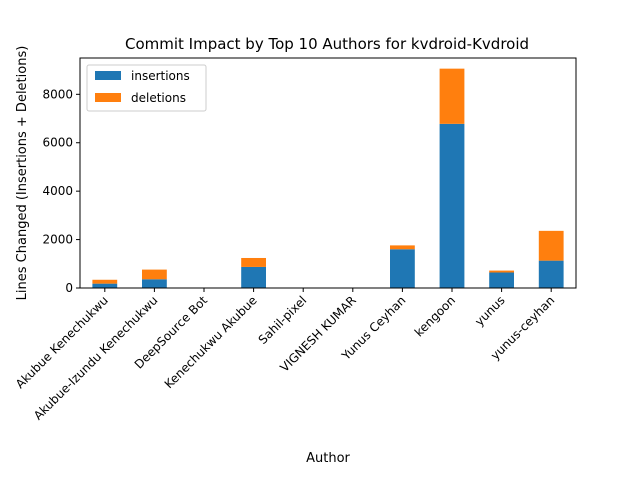 This screenshot has height=480, width=640. Describe the element at coordinates (57, 240) in the screenshot. I see `y-tick-label: 2000` at that location.